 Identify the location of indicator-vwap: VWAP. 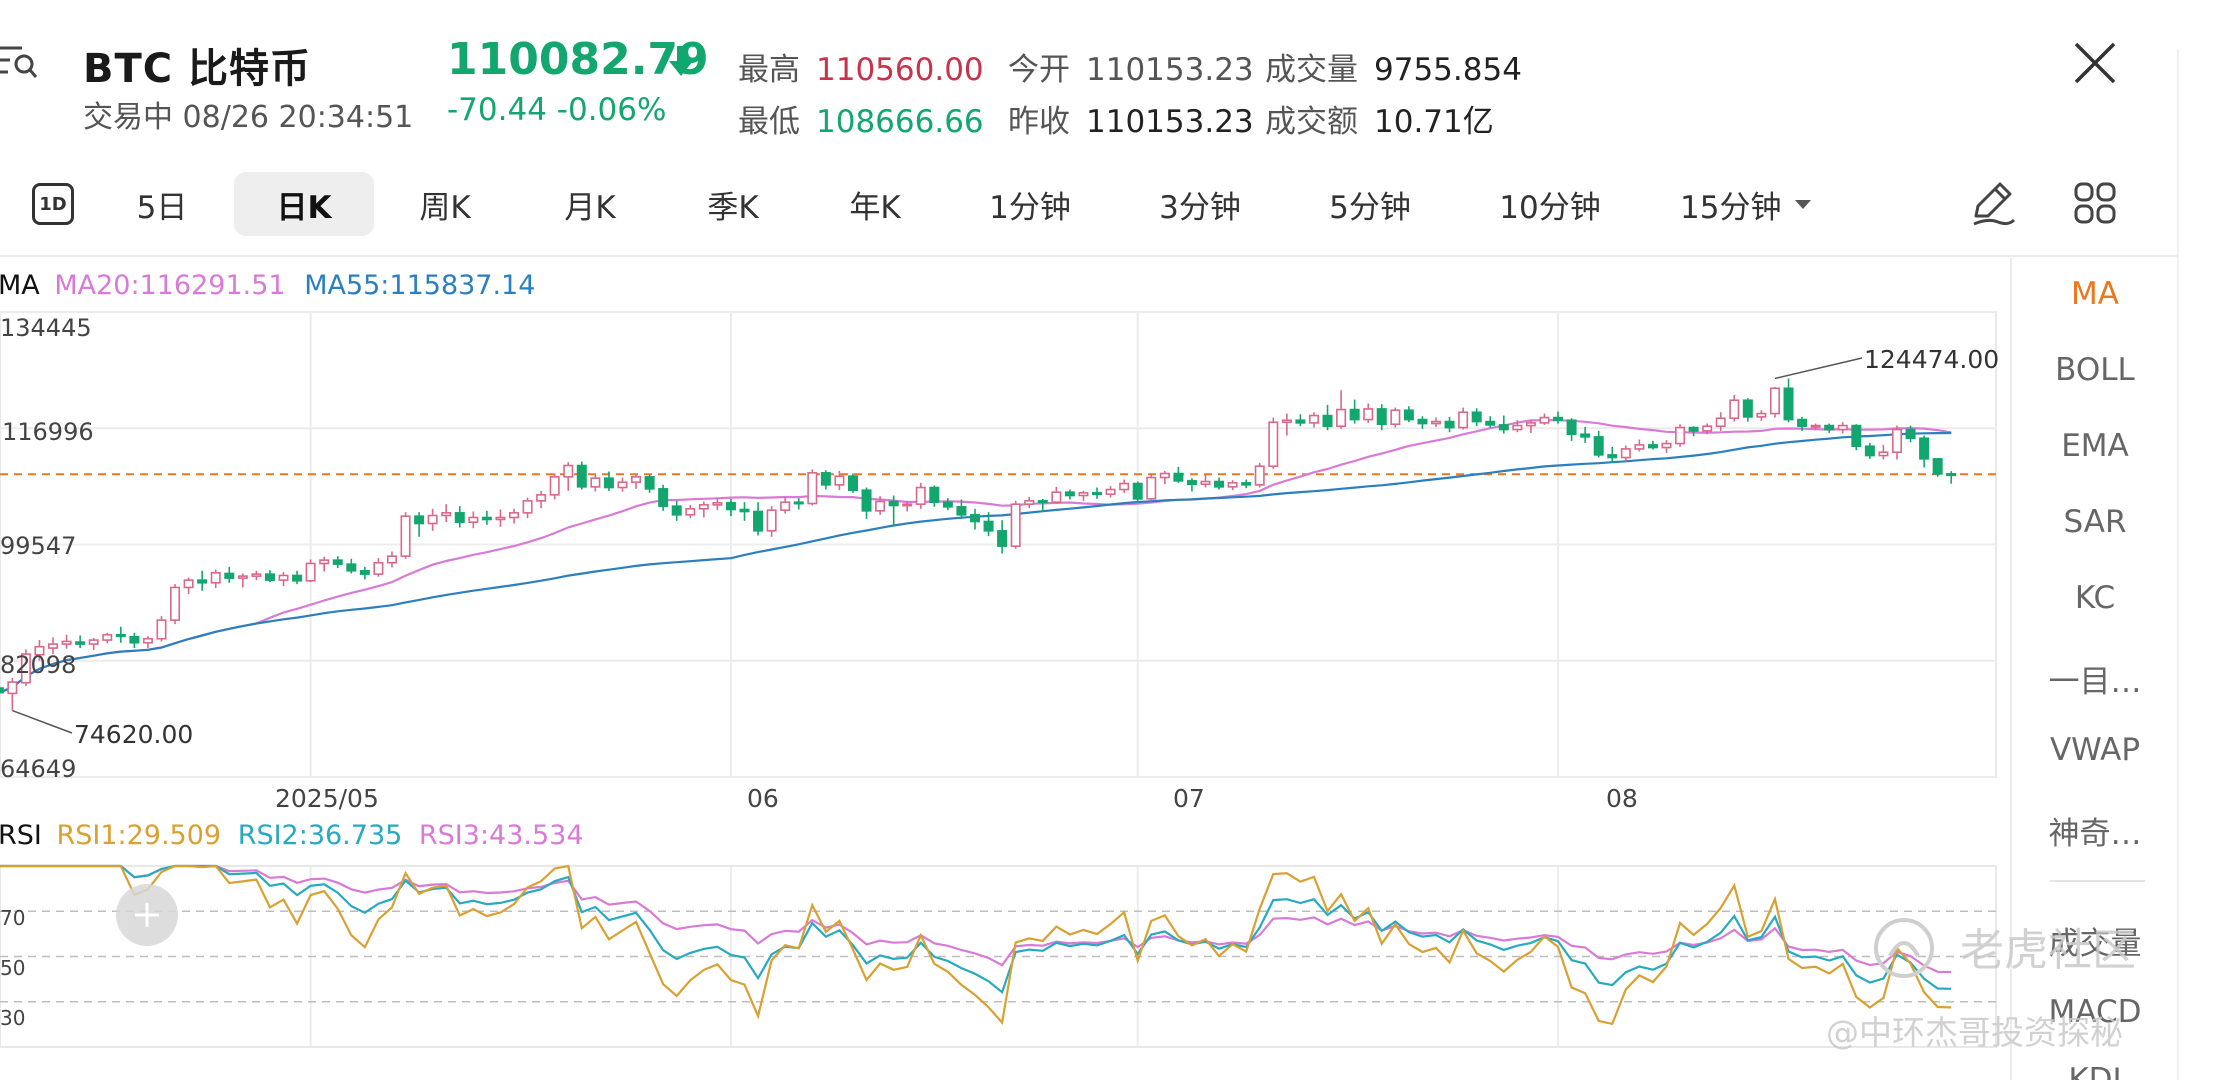
(2095, 750).